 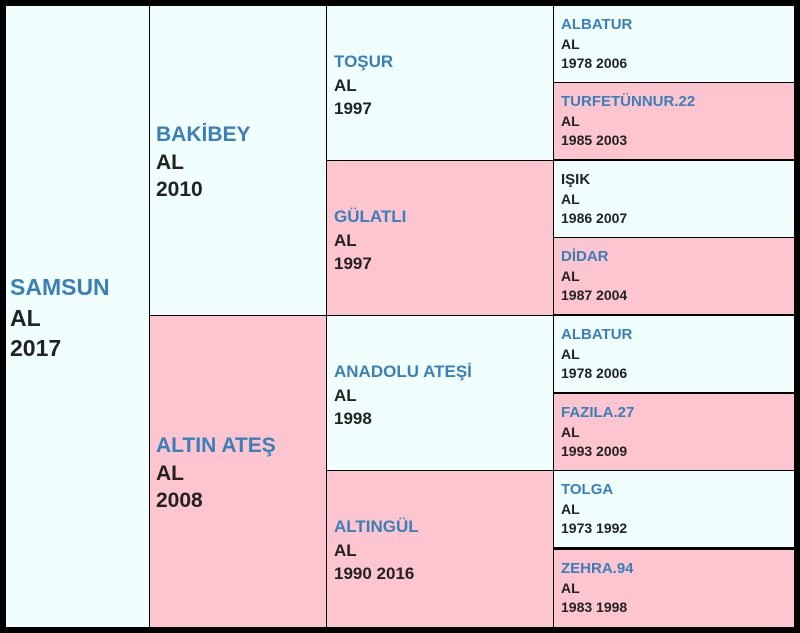 What do you see at coordinates (674, 199) in the screenshot?
I see `pedigree-cell-ggp-3: IŞIK AL 1986 2007` at bounding box center [674, 199].